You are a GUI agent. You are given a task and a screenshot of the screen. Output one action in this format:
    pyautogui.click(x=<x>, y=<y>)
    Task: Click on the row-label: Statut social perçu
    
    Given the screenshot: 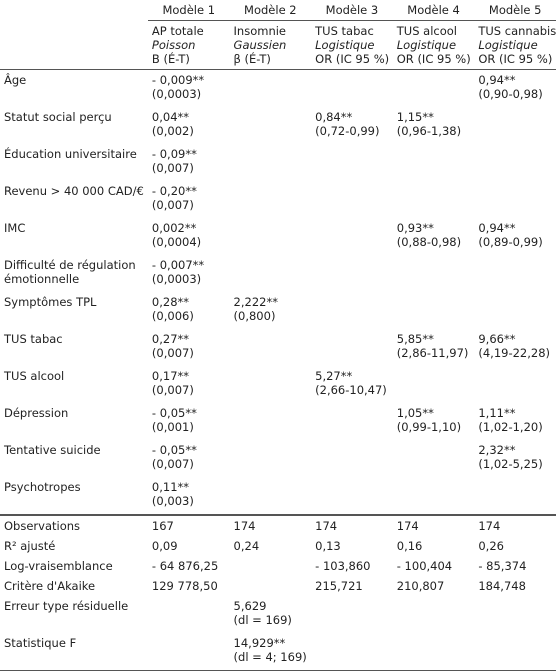 What is the action you would take?
    pyautogui.click(x=74, y=125)
    